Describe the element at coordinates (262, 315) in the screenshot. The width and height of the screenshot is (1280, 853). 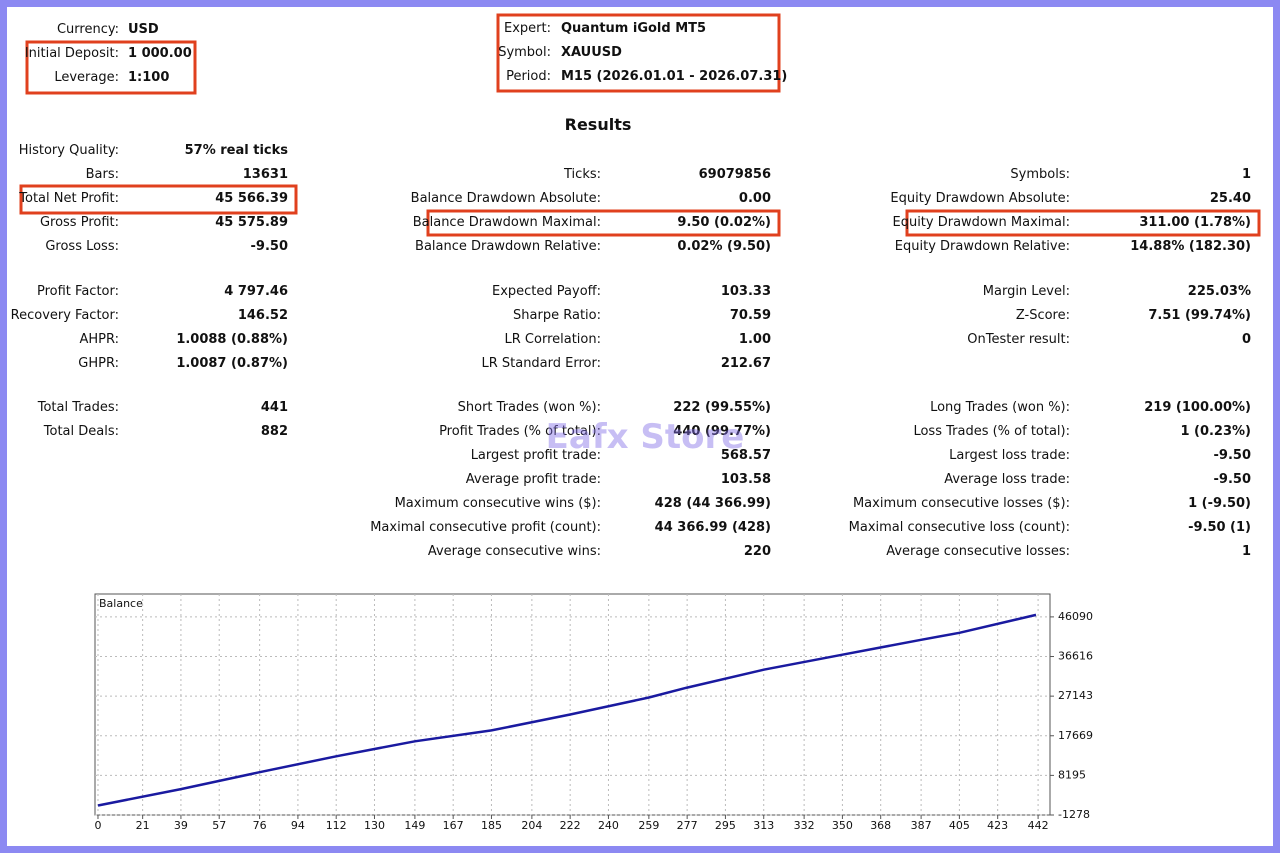
I see `stat-value: 146.52` at that location.